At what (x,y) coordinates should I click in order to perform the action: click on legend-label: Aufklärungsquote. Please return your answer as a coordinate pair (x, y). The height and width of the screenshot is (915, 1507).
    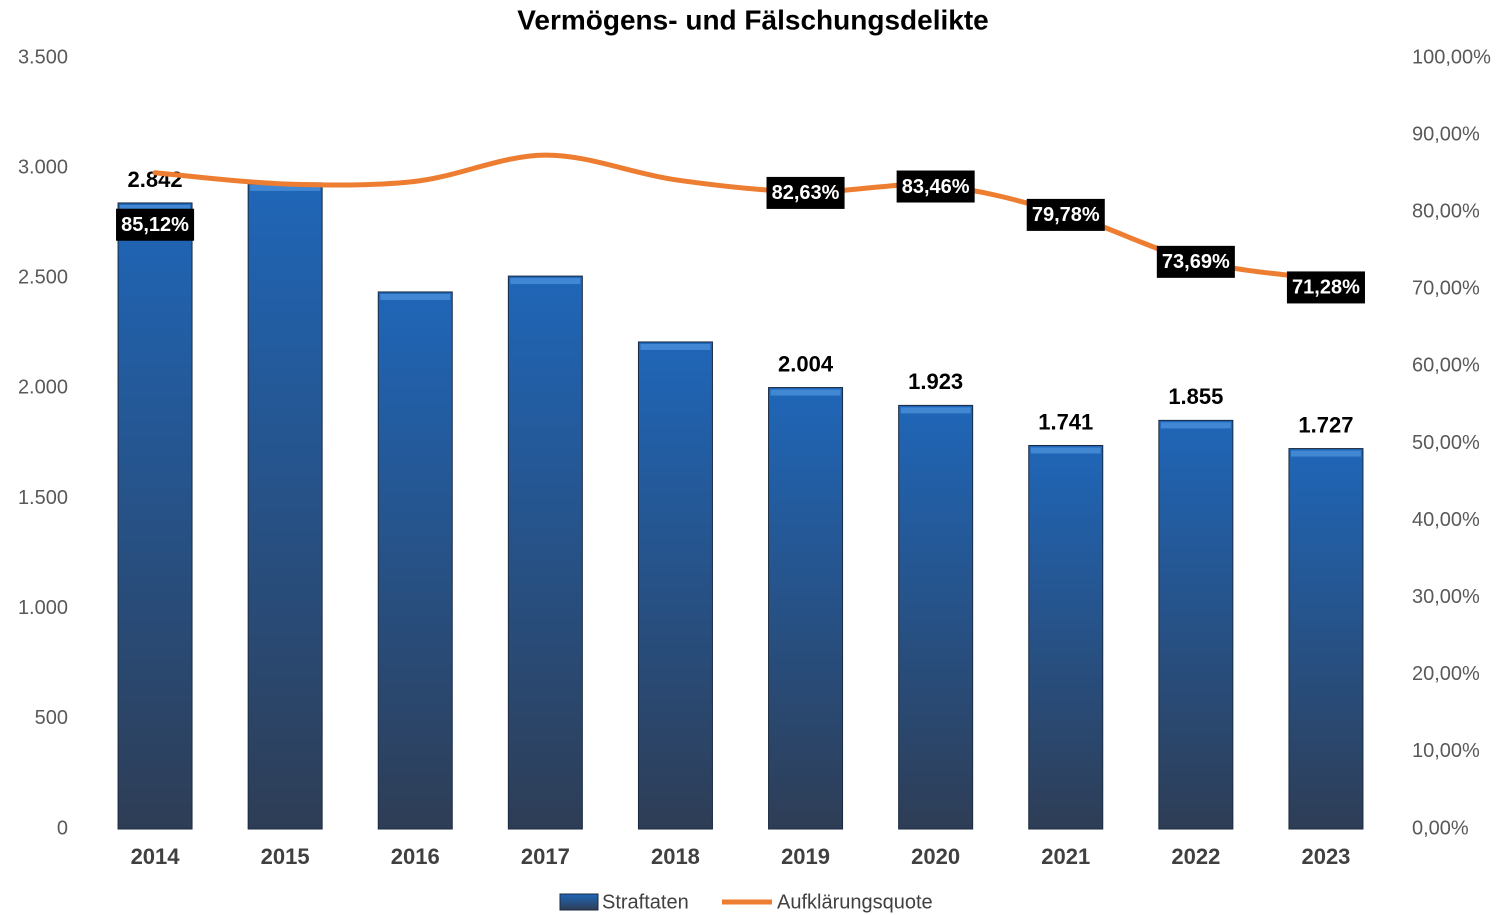
    Looking at the image, I should click on (855, 902).